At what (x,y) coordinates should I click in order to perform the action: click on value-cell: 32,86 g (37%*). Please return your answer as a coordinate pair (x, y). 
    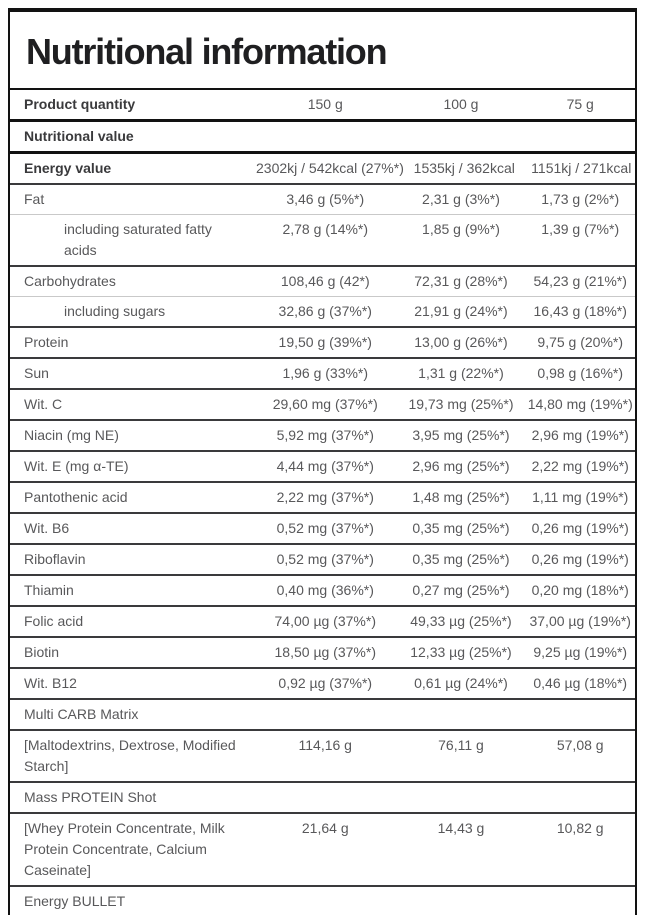
    Looking at the image, I should click on (325, 311).